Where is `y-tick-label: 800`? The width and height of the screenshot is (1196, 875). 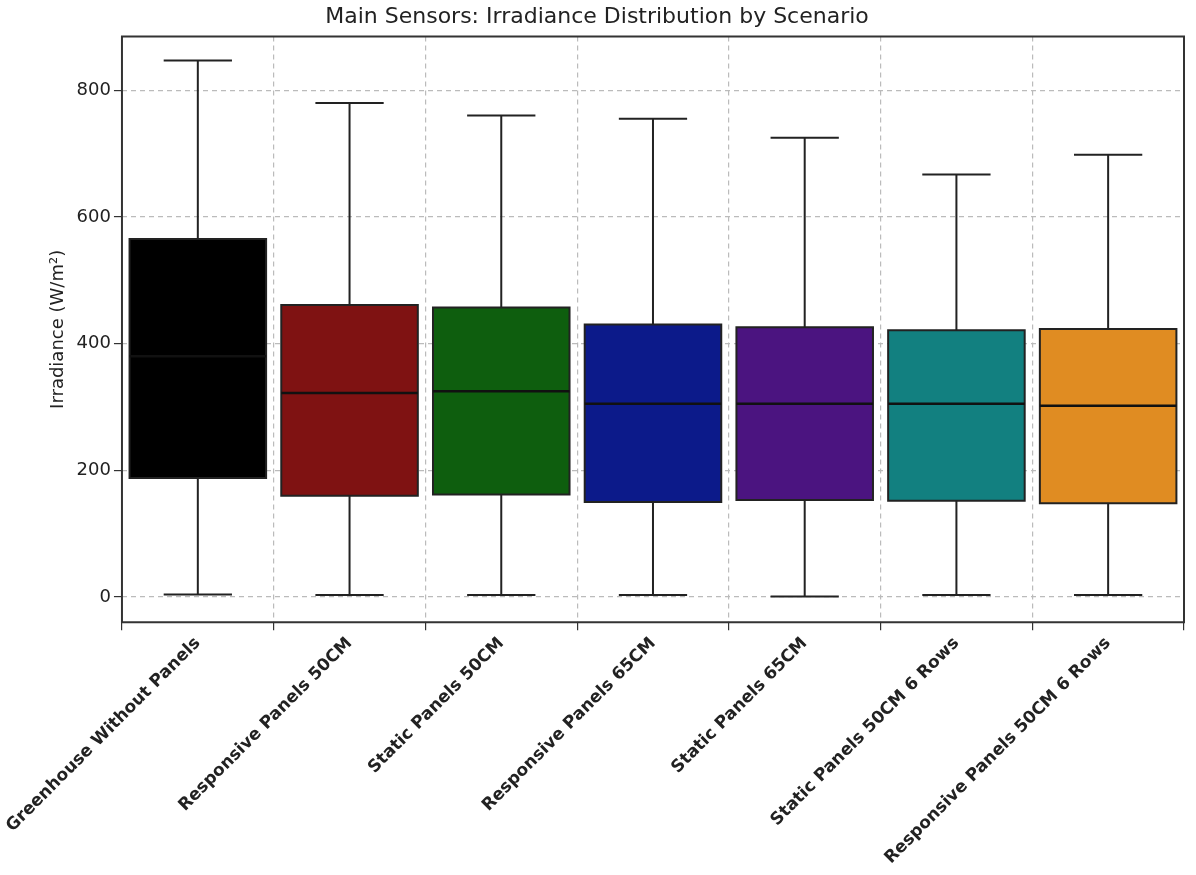
y-tick-label: 800 is located at coordinates (93, 88).